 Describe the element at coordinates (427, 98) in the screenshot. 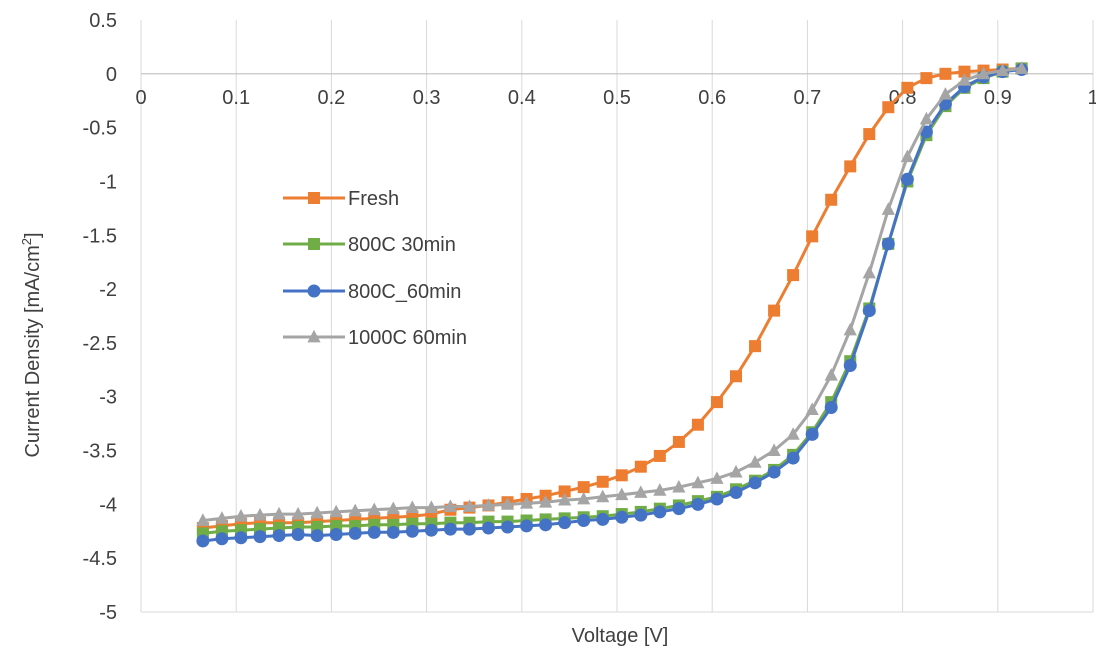

I see `x-tick-label: 0.3` at that location.